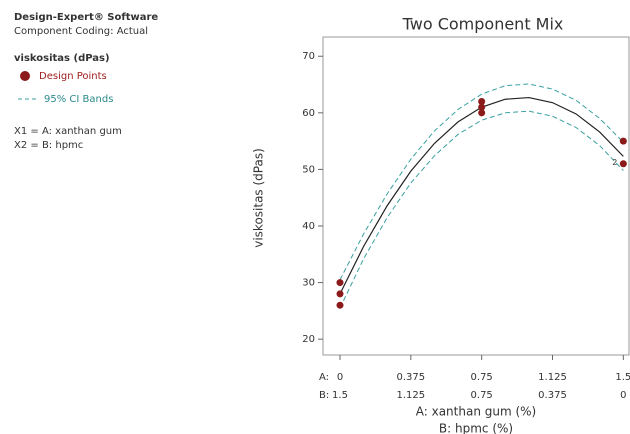 The image size is (630, 434). I want to click on x-tick-label: 0.375, so click(411, 377).